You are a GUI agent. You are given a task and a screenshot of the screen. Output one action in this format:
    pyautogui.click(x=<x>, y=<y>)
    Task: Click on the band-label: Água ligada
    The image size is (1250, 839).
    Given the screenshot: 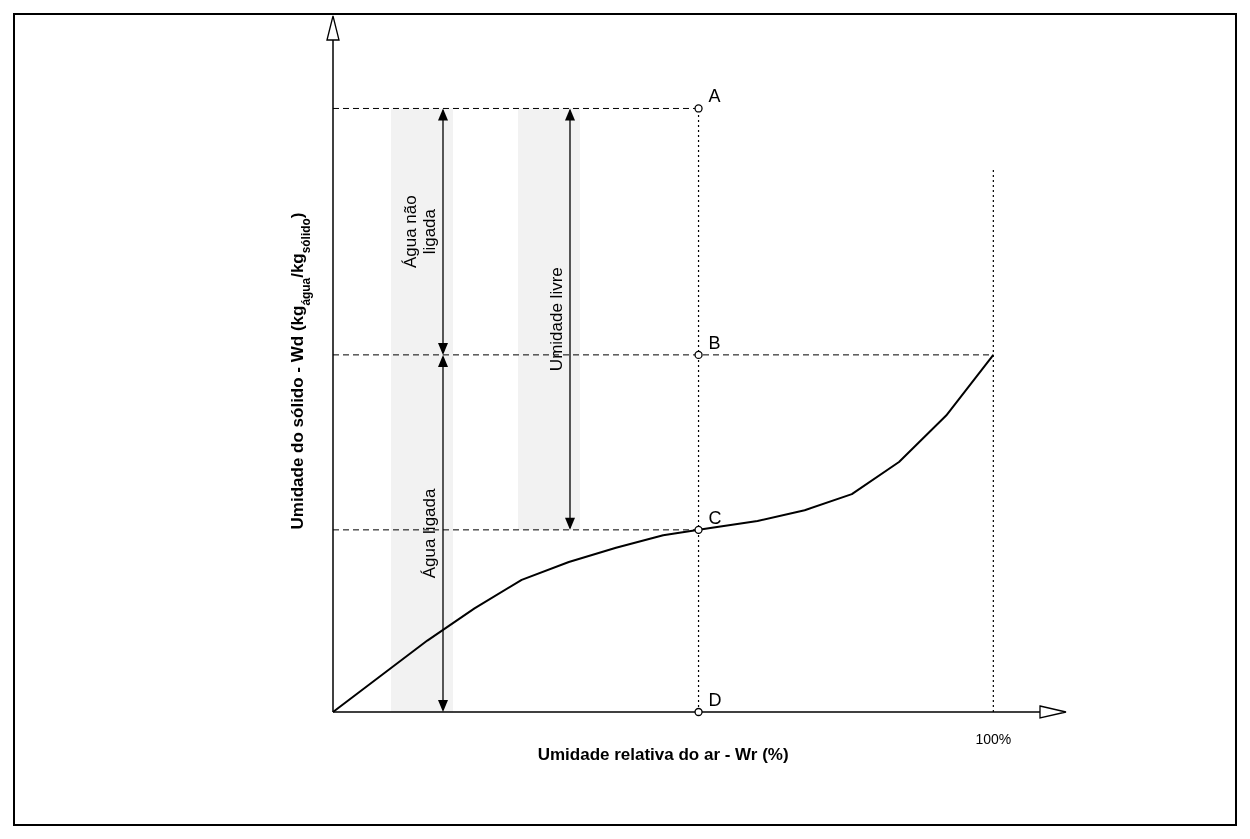 What is the action you would take?
    pyautogui.click(x=429, y=533)
    